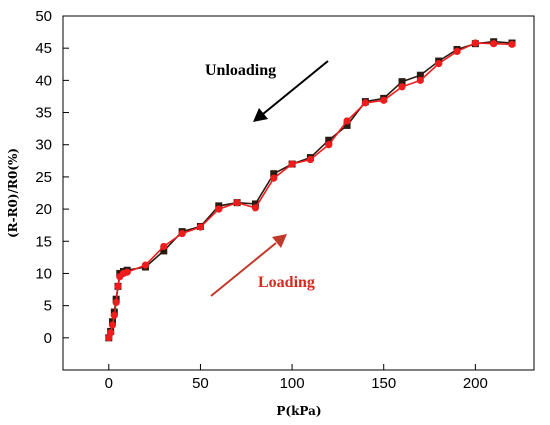 The height and width of the screenshot is (425, 550). Describe the element at coordinates (43, 241) in the screenshot. I see `y-tick-label: 15` at that location.